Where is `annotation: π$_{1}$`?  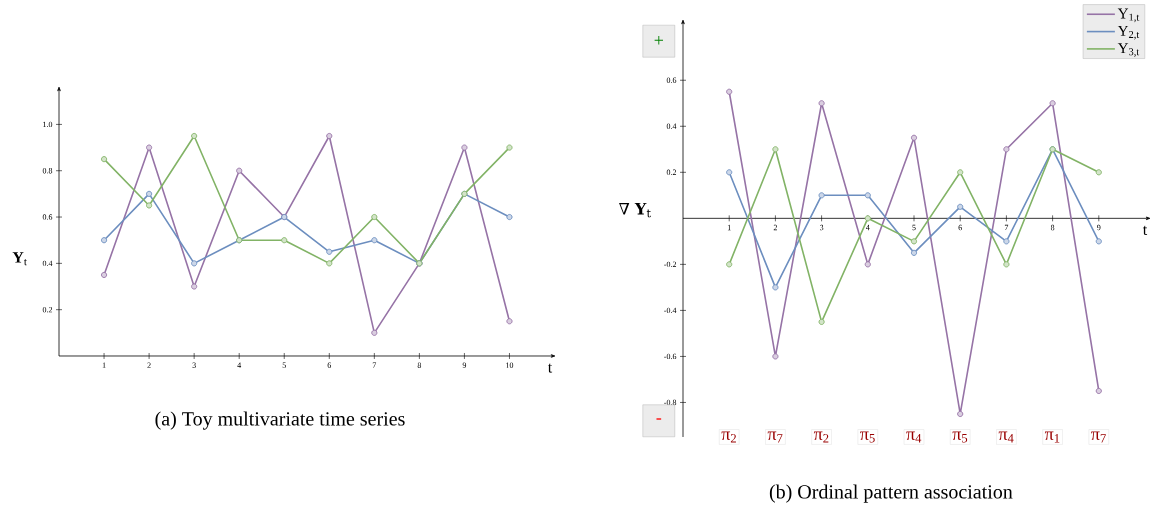
annotation: π$_{1}$ is located at coordinates (1052, 437).